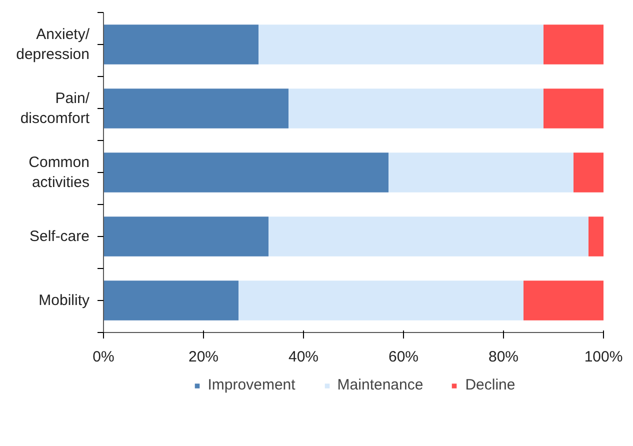  Describe the element at coordinates (55, 109) in the screenshot. I see `y-tick-label: Pain/ discomfort` at that location.